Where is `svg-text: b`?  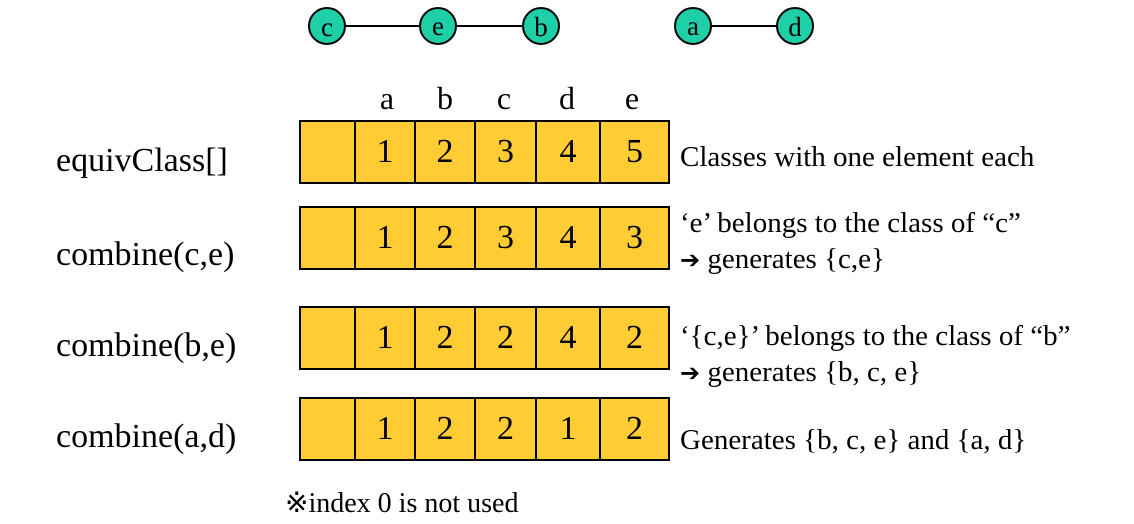
svg-text: b is located at coordinates (541, 27).